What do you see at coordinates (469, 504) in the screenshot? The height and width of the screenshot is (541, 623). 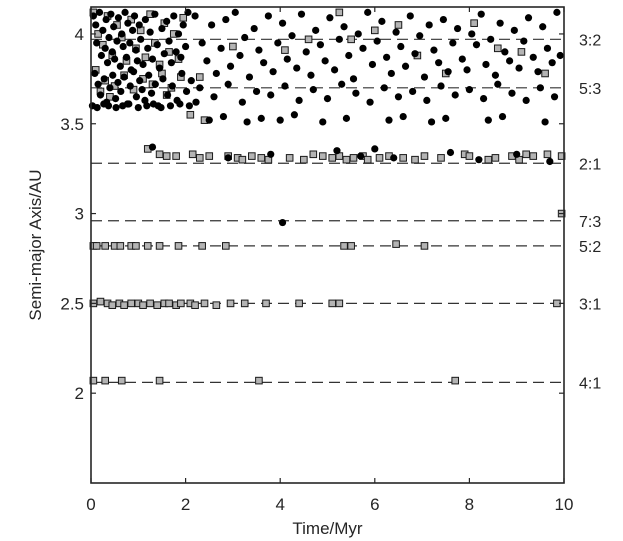 I see `x-tick-label: 8` at bounding box center [469, 504].